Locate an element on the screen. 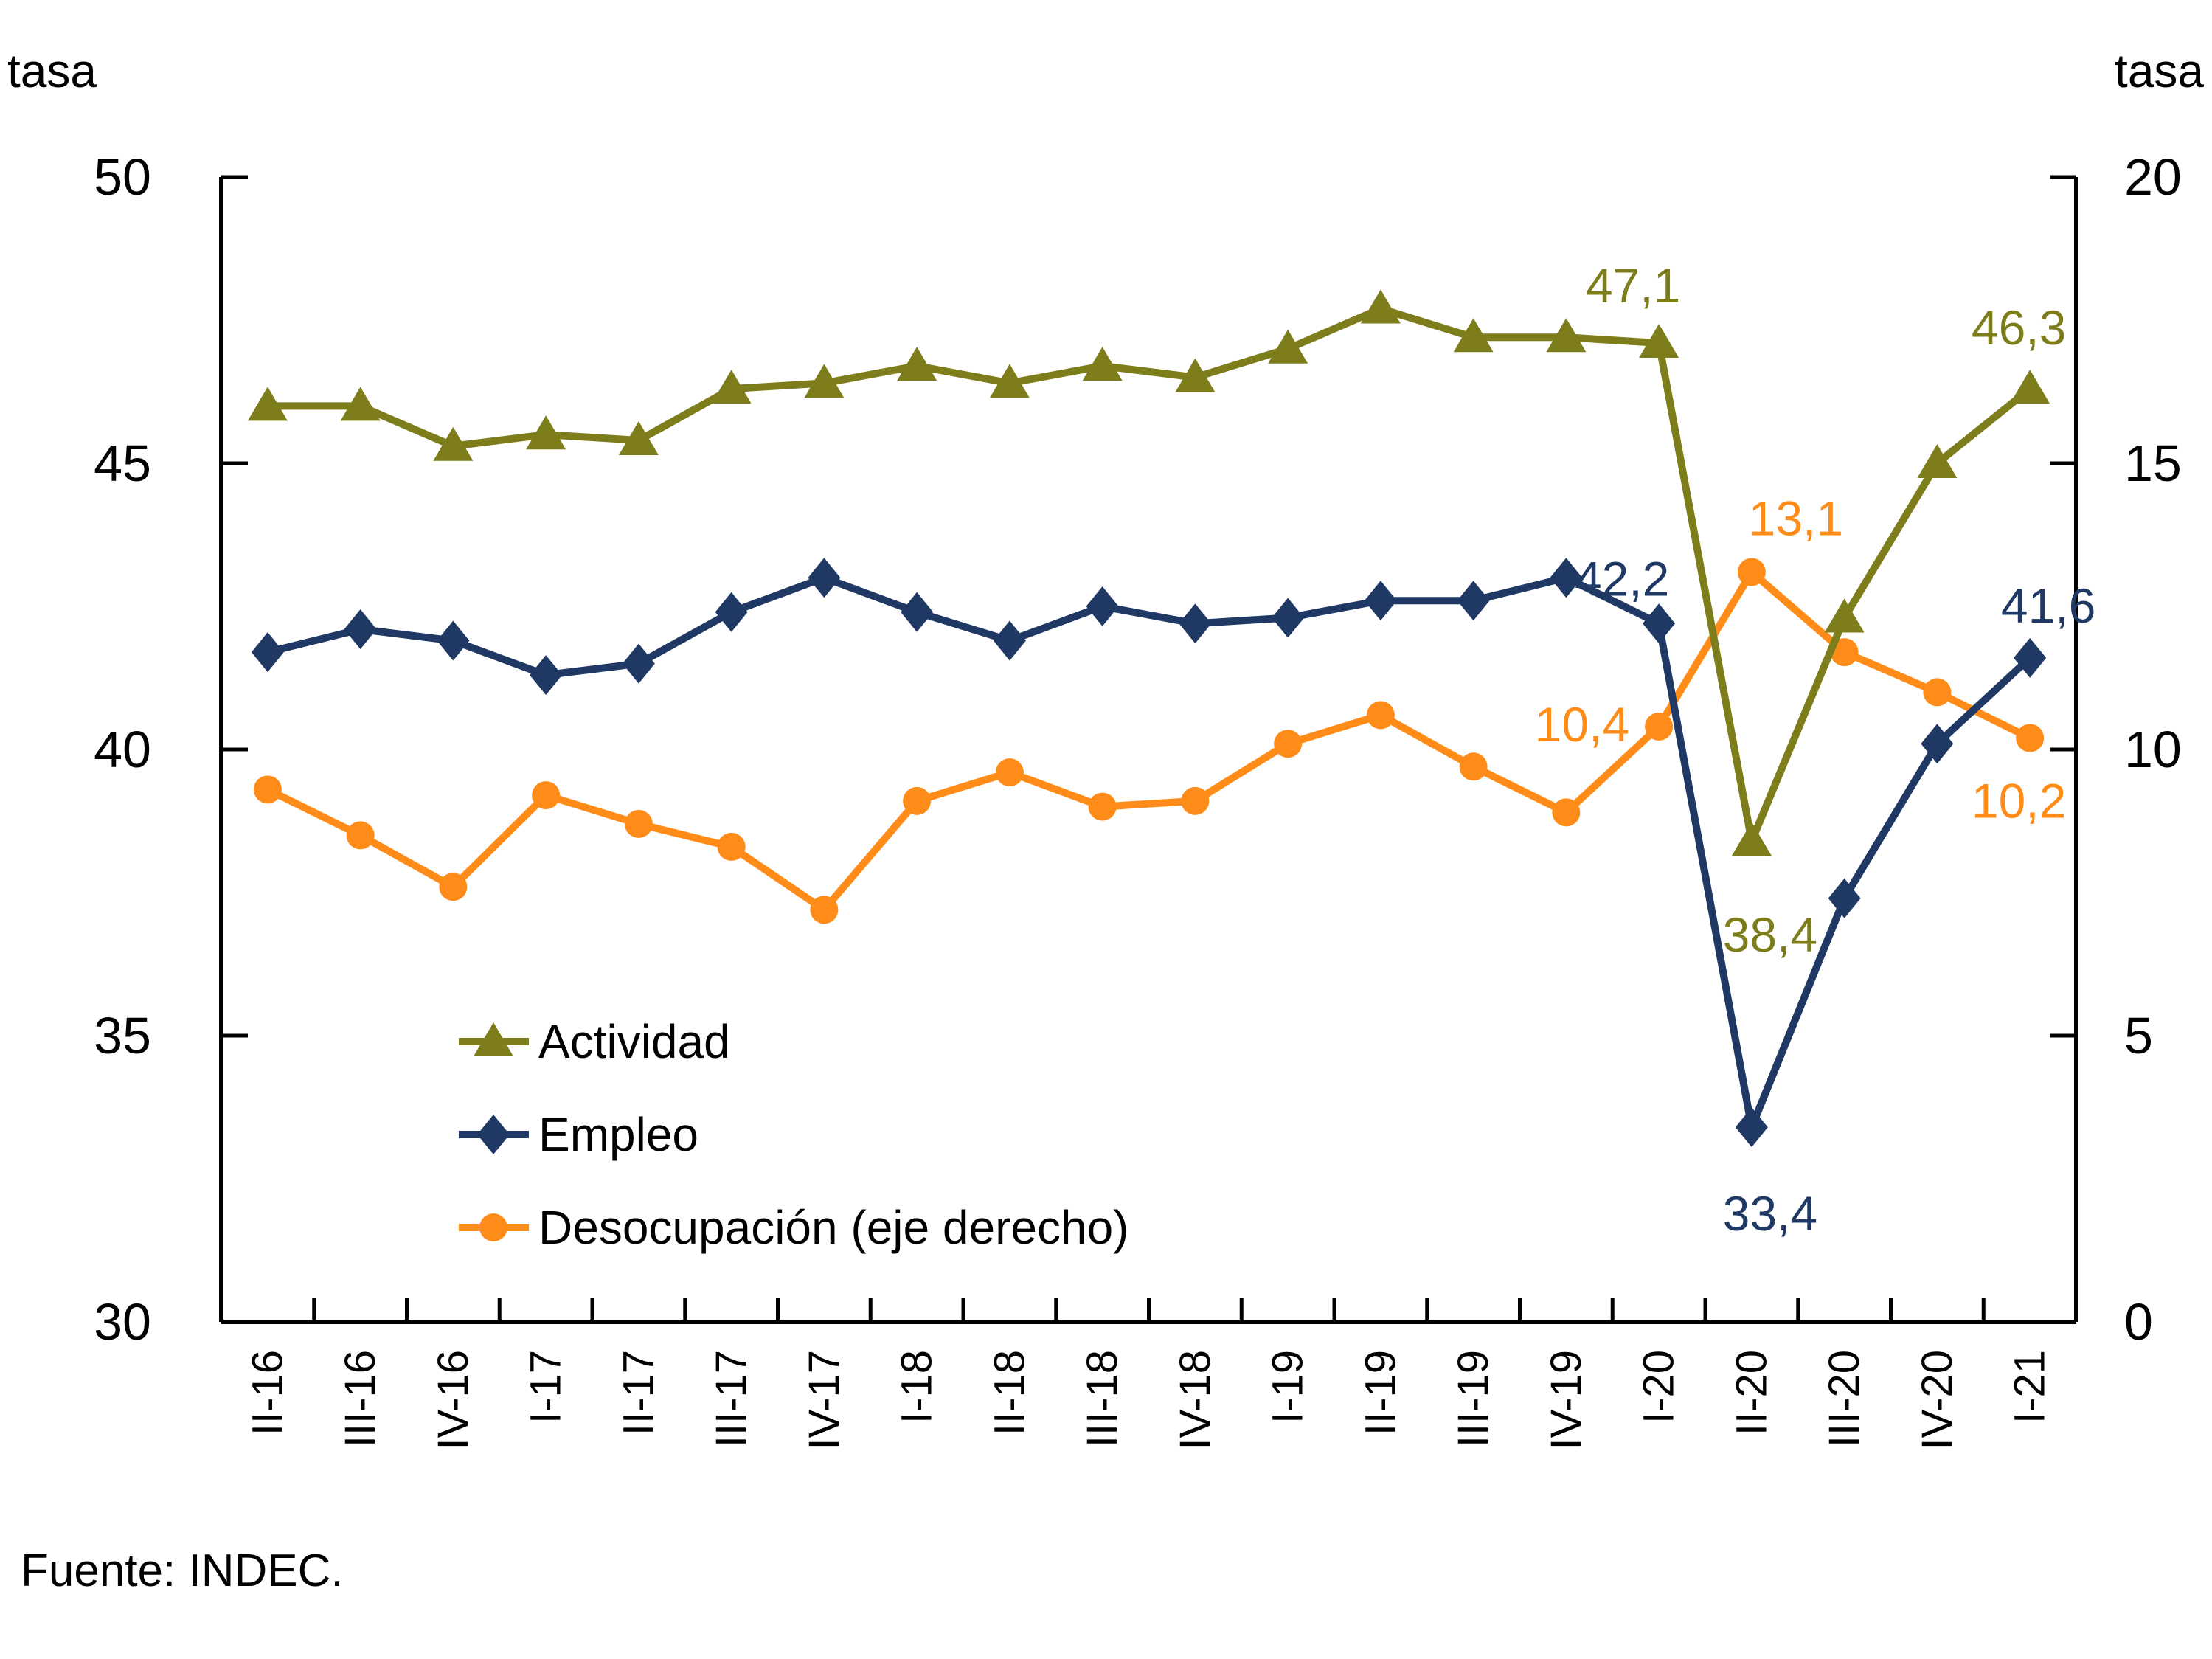 This screenshot has height=1659, width=2212. point-label-actividad-I-21: 46,3 is located at coordinates (2019, 327).